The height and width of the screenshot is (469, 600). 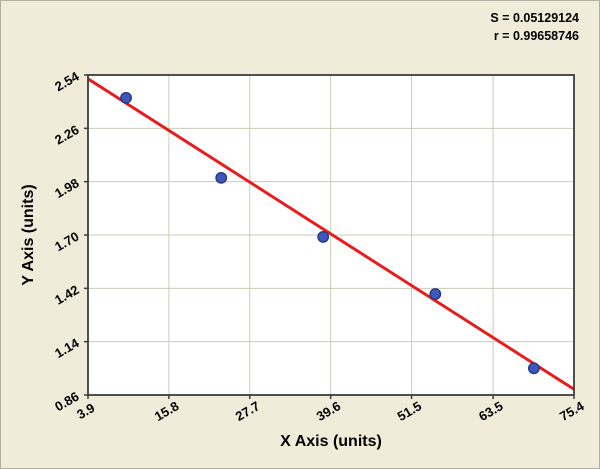 I want to click on y-tick-label: 1.70, so click(x=66, y=242).